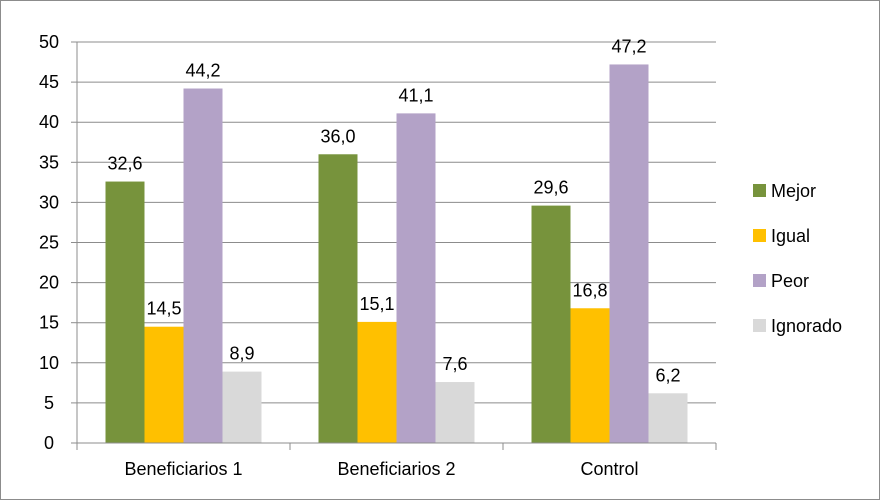 This screenshot has width=880, height=504. What do you see at coordinates (202, 71) in the screenshot?
I see `data-label: 44,2` at bounding box center [202, 71].